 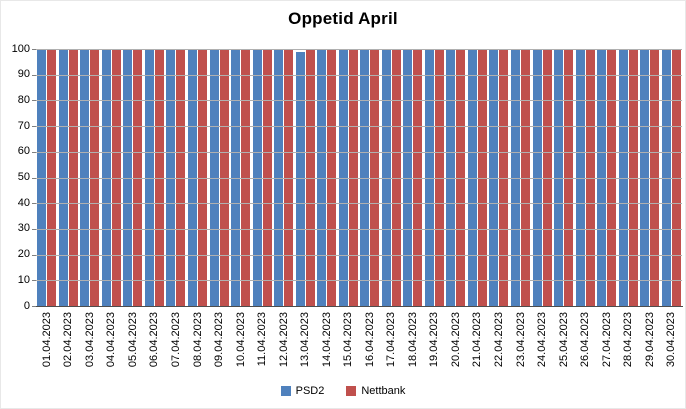 I want to click on x-axis-label: 09.04.2023, so click(x=219, y=340).